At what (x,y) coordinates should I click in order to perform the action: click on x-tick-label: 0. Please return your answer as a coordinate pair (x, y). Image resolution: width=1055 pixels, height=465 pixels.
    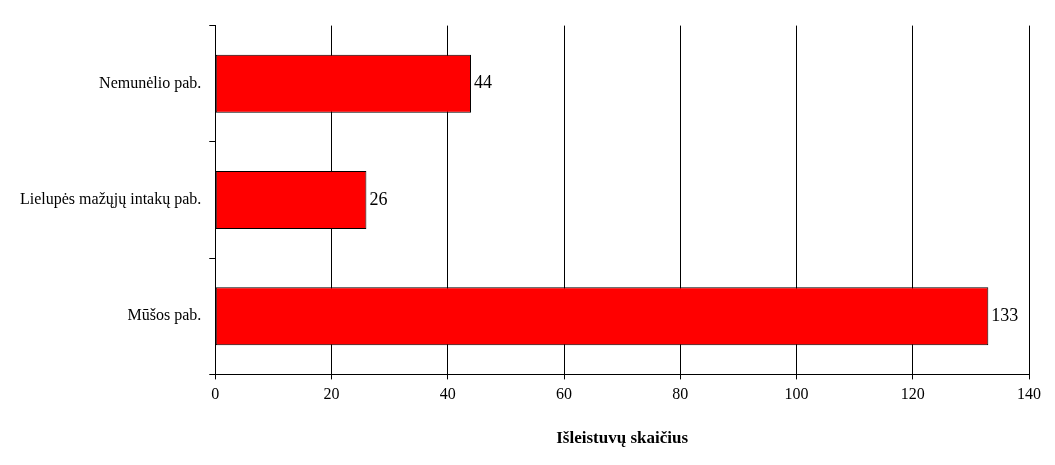
    Looking at the image, I should click on (215, 394).